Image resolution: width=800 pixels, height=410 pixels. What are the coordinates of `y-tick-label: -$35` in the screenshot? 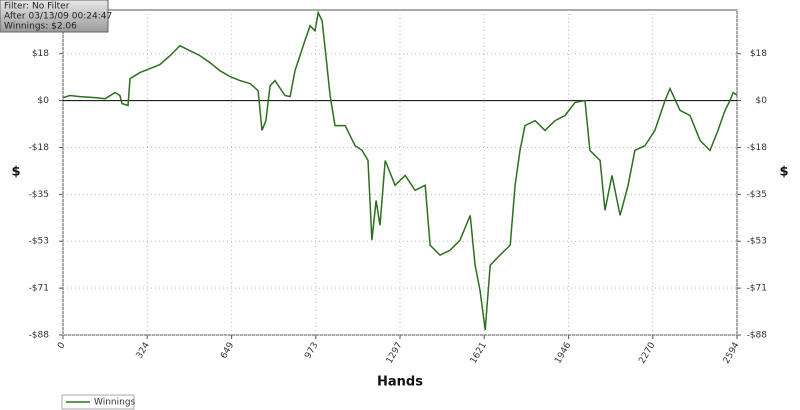 It's located at (39, 195).